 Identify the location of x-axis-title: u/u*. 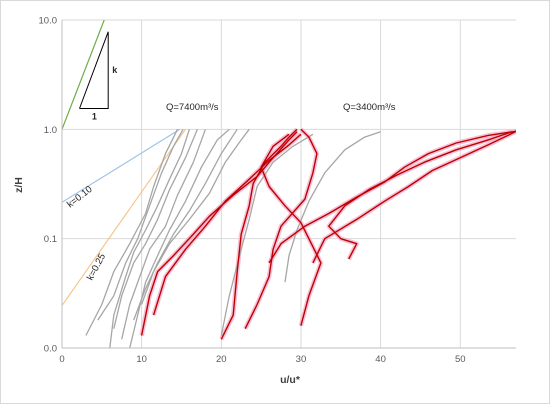
(290, 380).